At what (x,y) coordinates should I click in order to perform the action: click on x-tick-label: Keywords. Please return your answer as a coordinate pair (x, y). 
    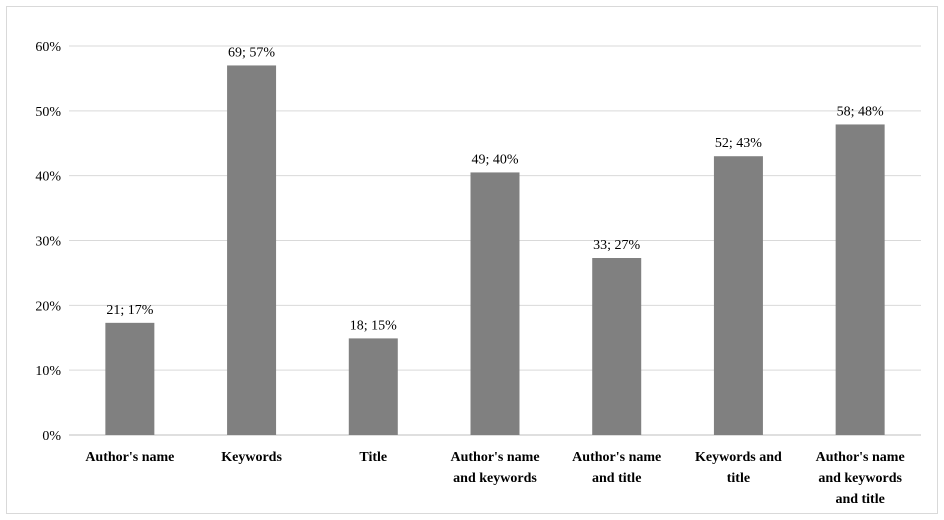
    Looking at the image, I should click on (251, 457).